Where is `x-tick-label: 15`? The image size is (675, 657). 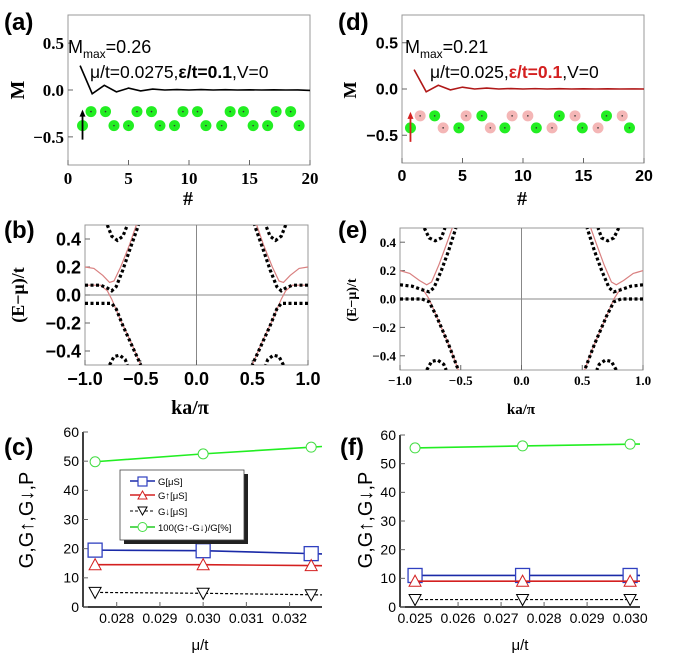 x-tick-label: 15 is located at coordinates (584, 176).